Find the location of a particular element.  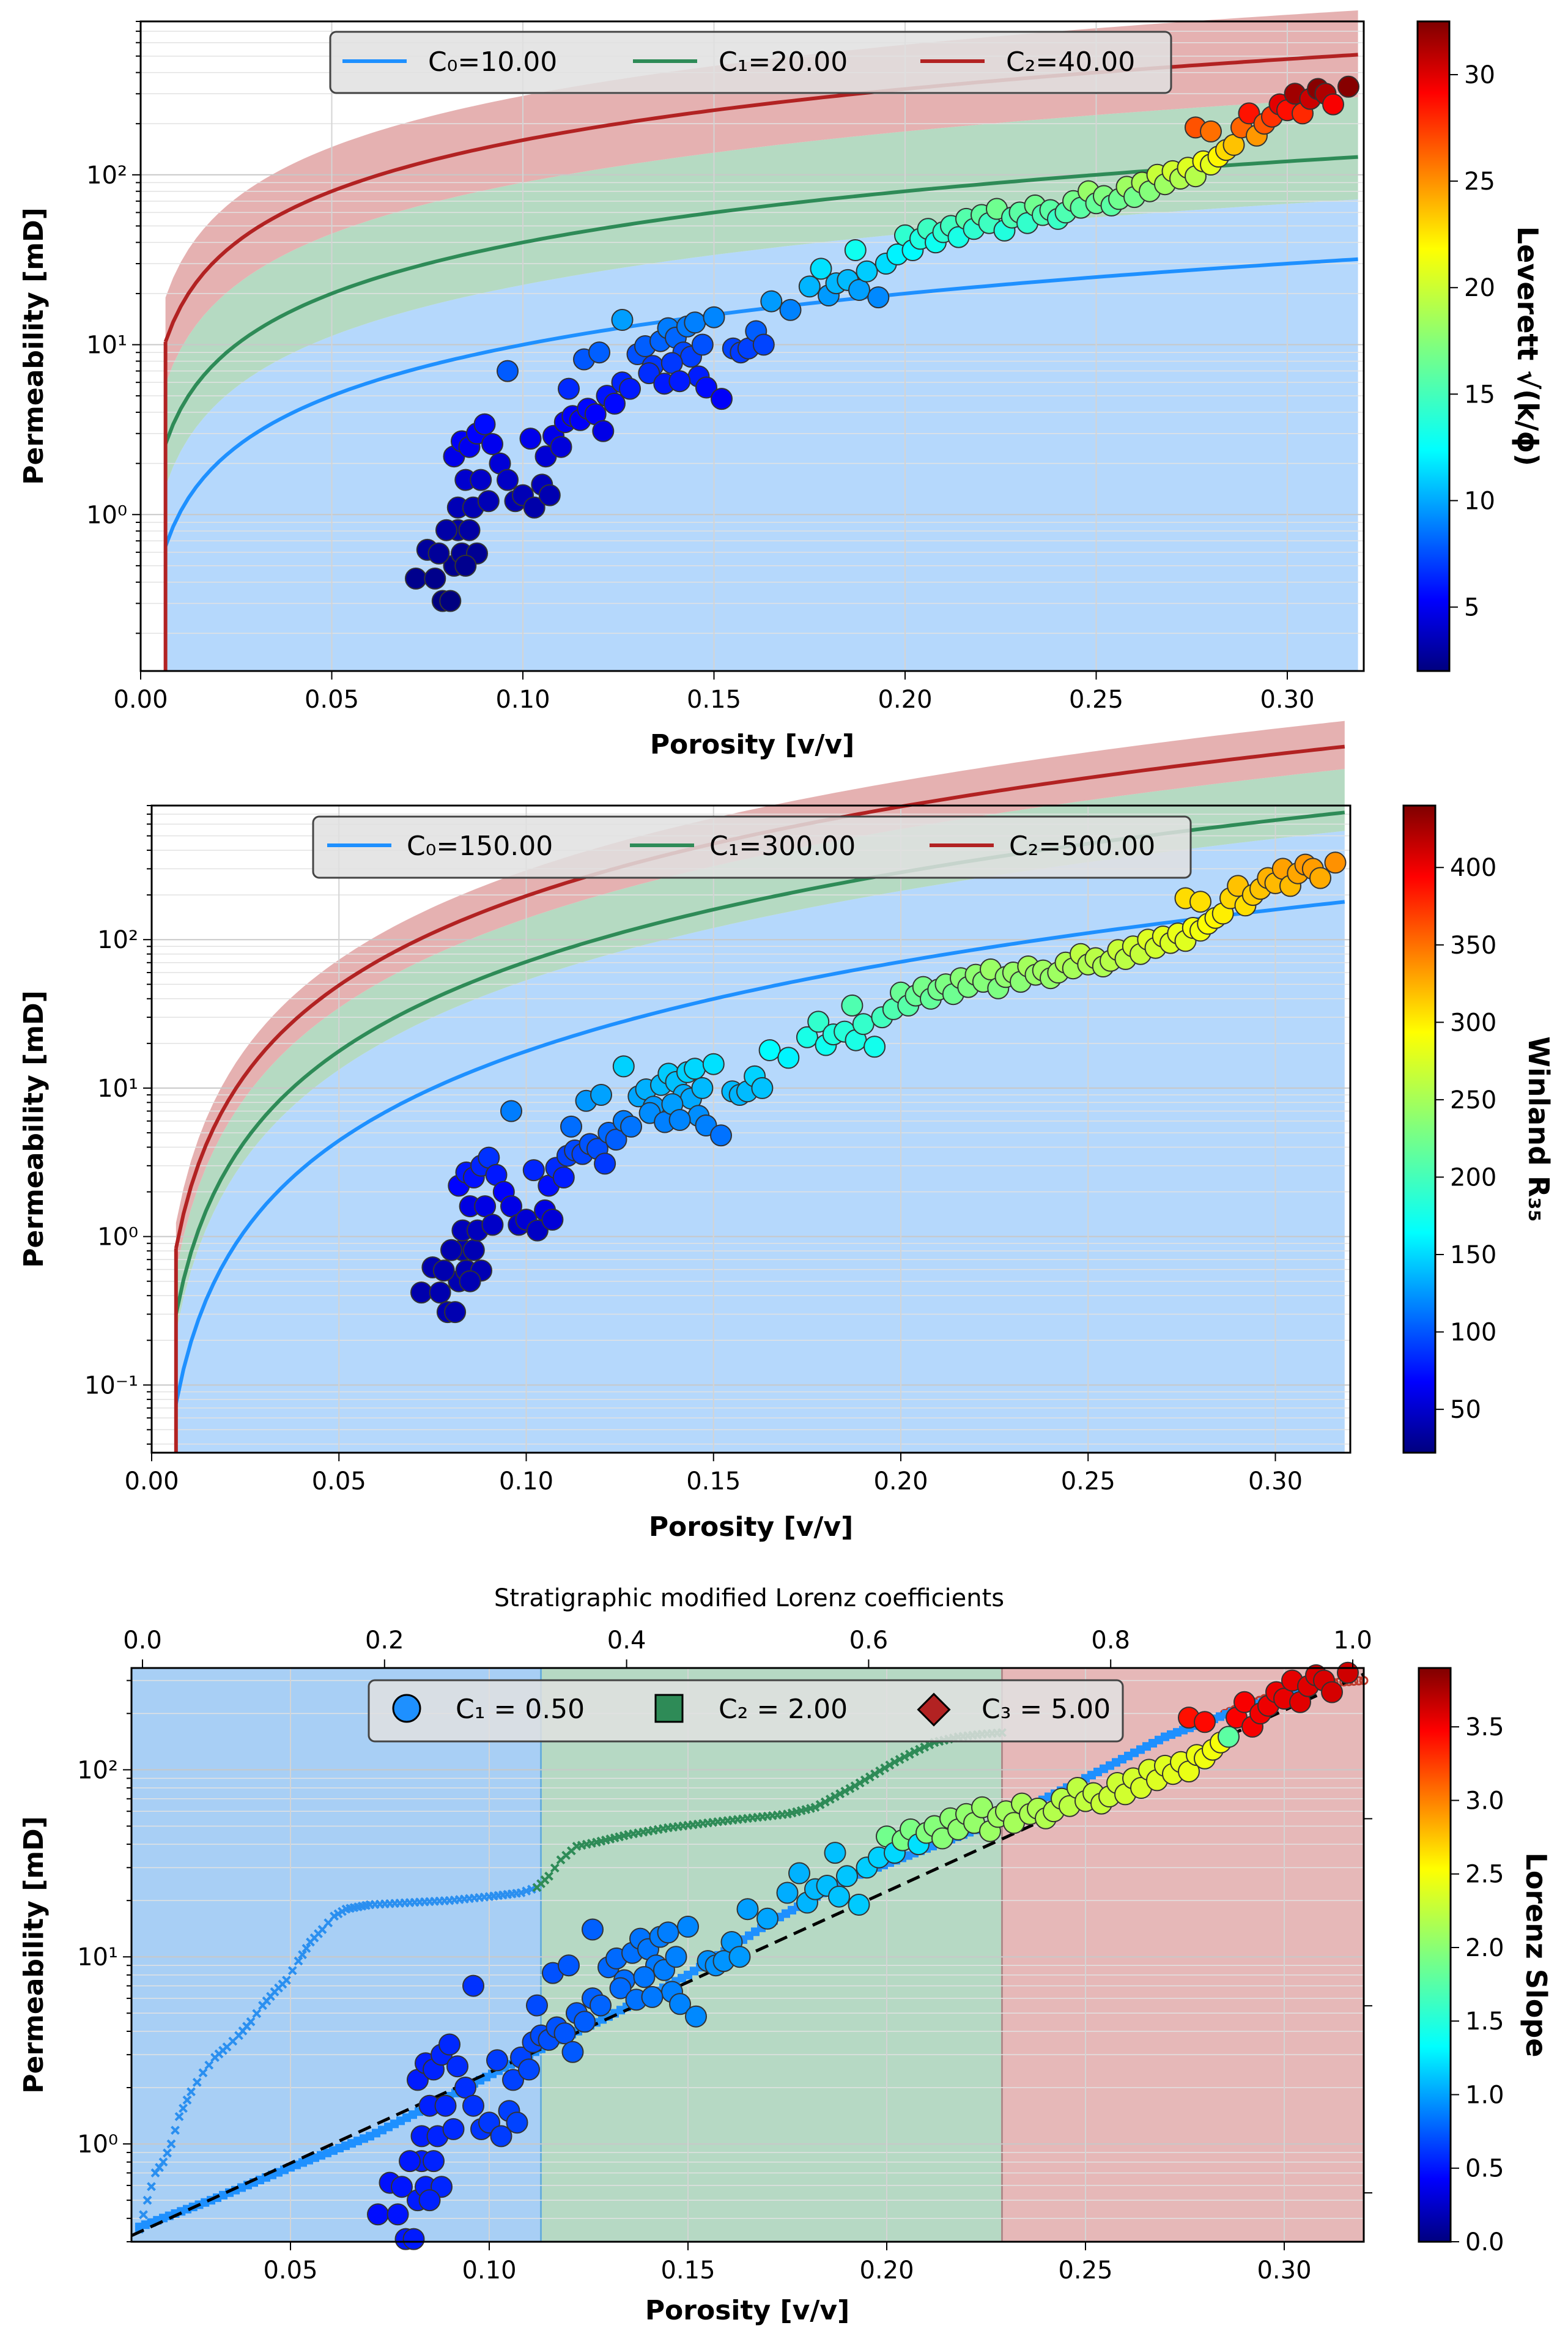

legend-label-c2: C₂ = 2.00 is located at coordinates (783, 1709).